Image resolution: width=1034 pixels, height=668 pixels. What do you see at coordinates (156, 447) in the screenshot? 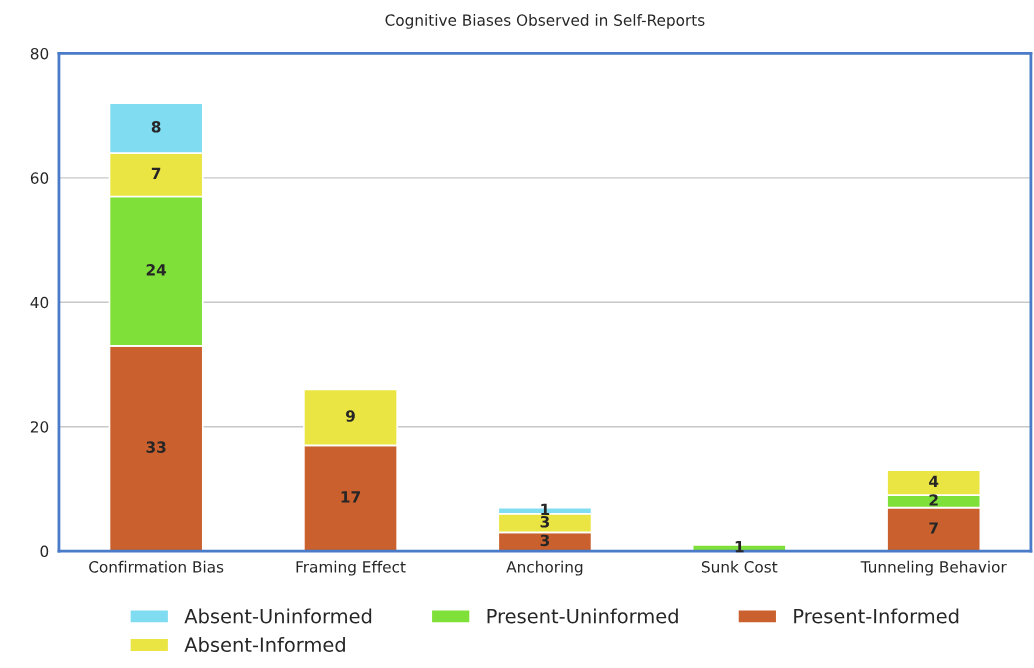
I see `data-label: 33` at bounding box center [156, 447].